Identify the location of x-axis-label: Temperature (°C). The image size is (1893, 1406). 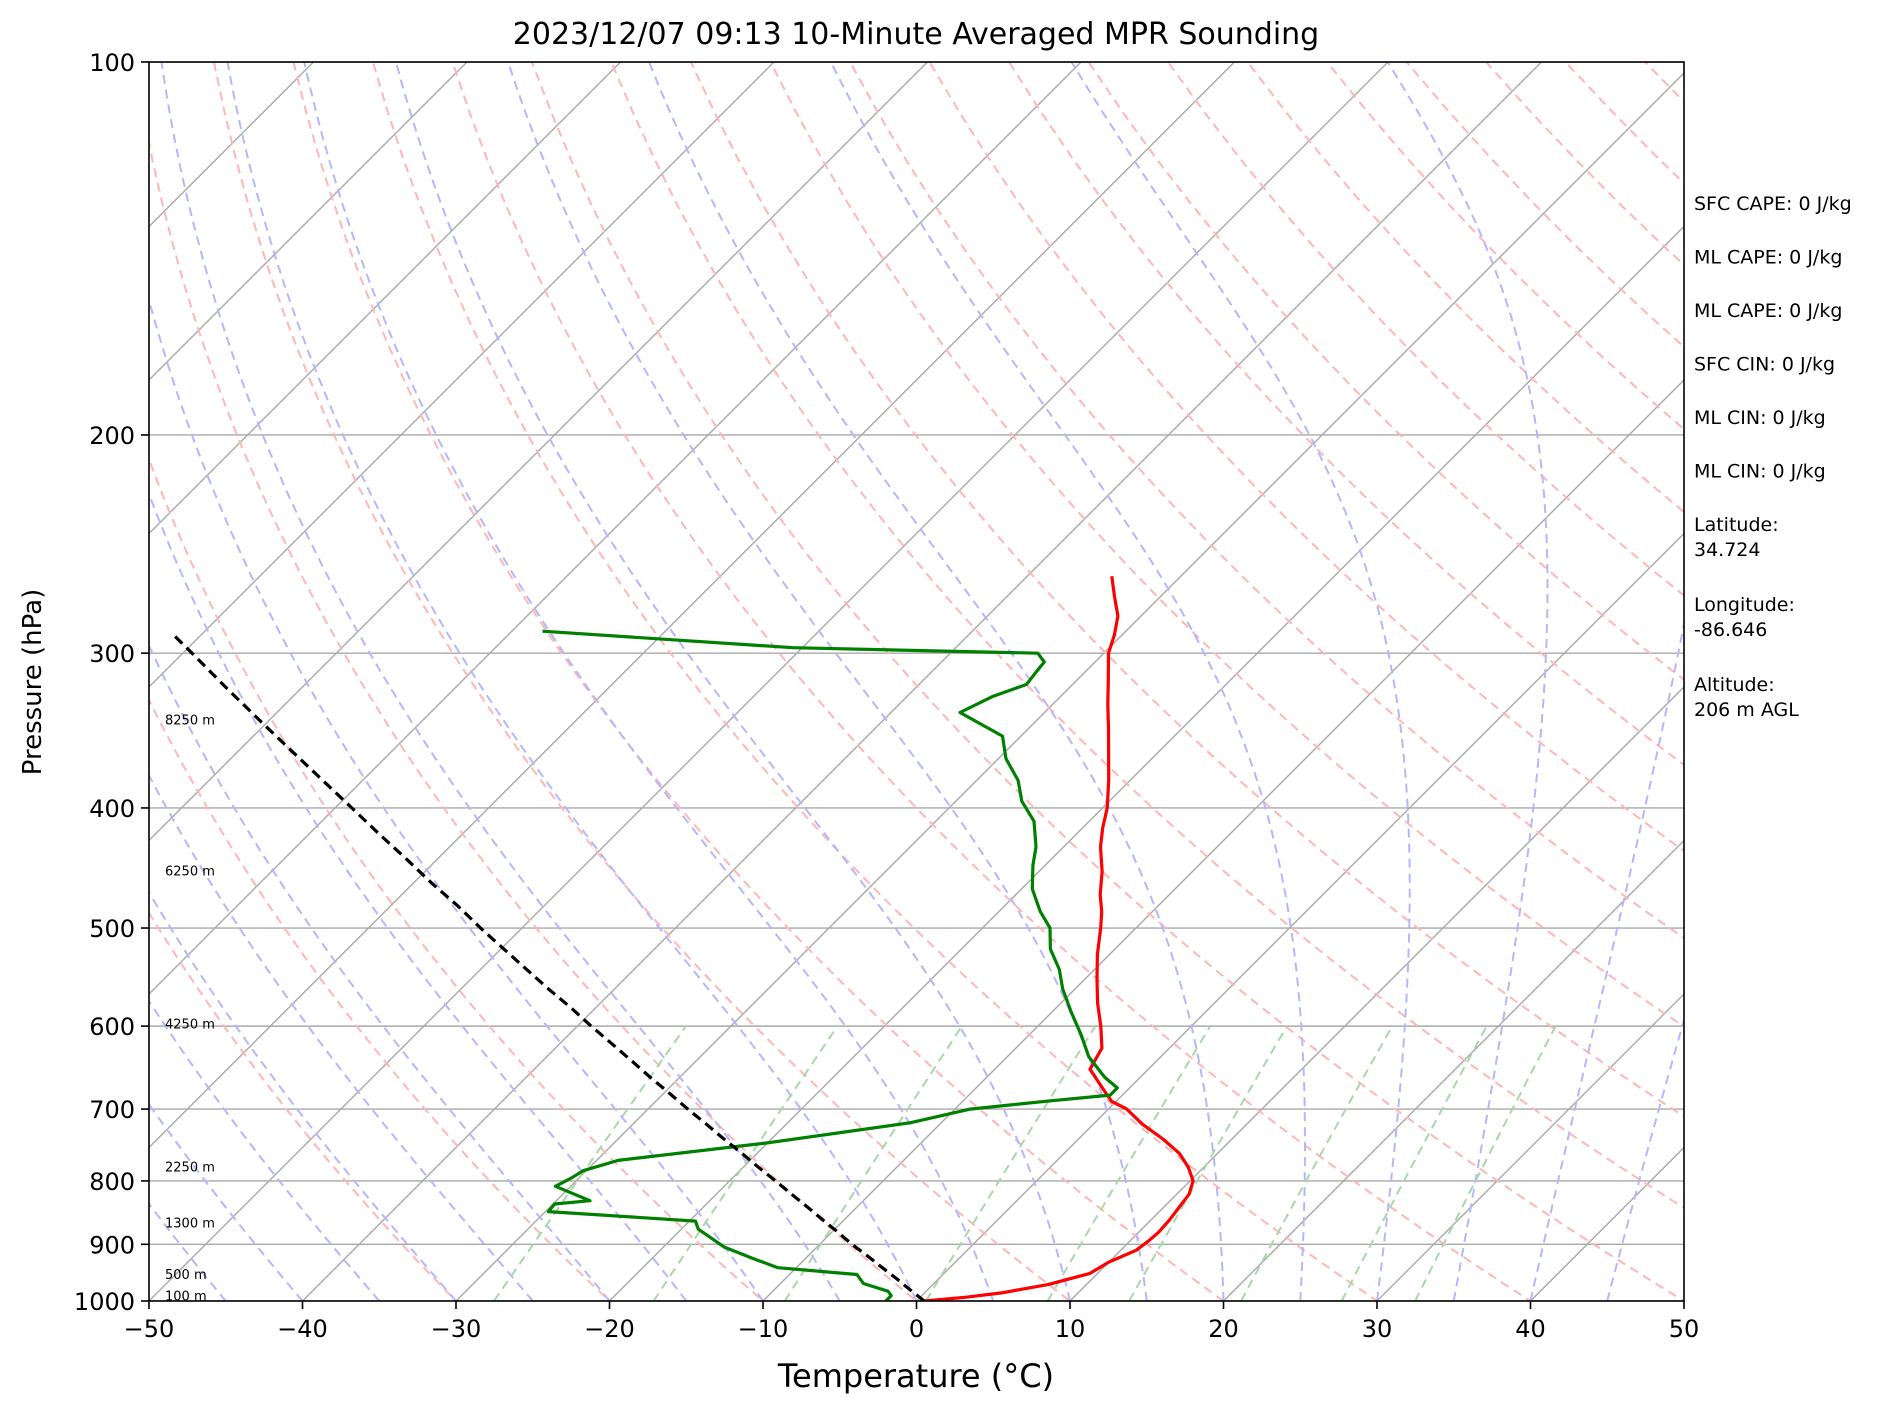
(915, 1376).